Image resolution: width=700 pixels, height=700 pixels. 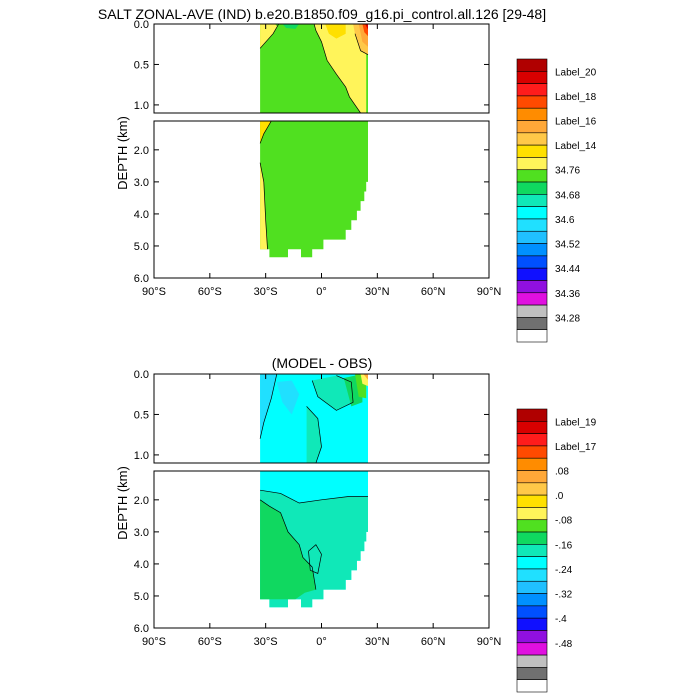 I want to click on colorbar-label: -.16, so click(x=564, y=545).